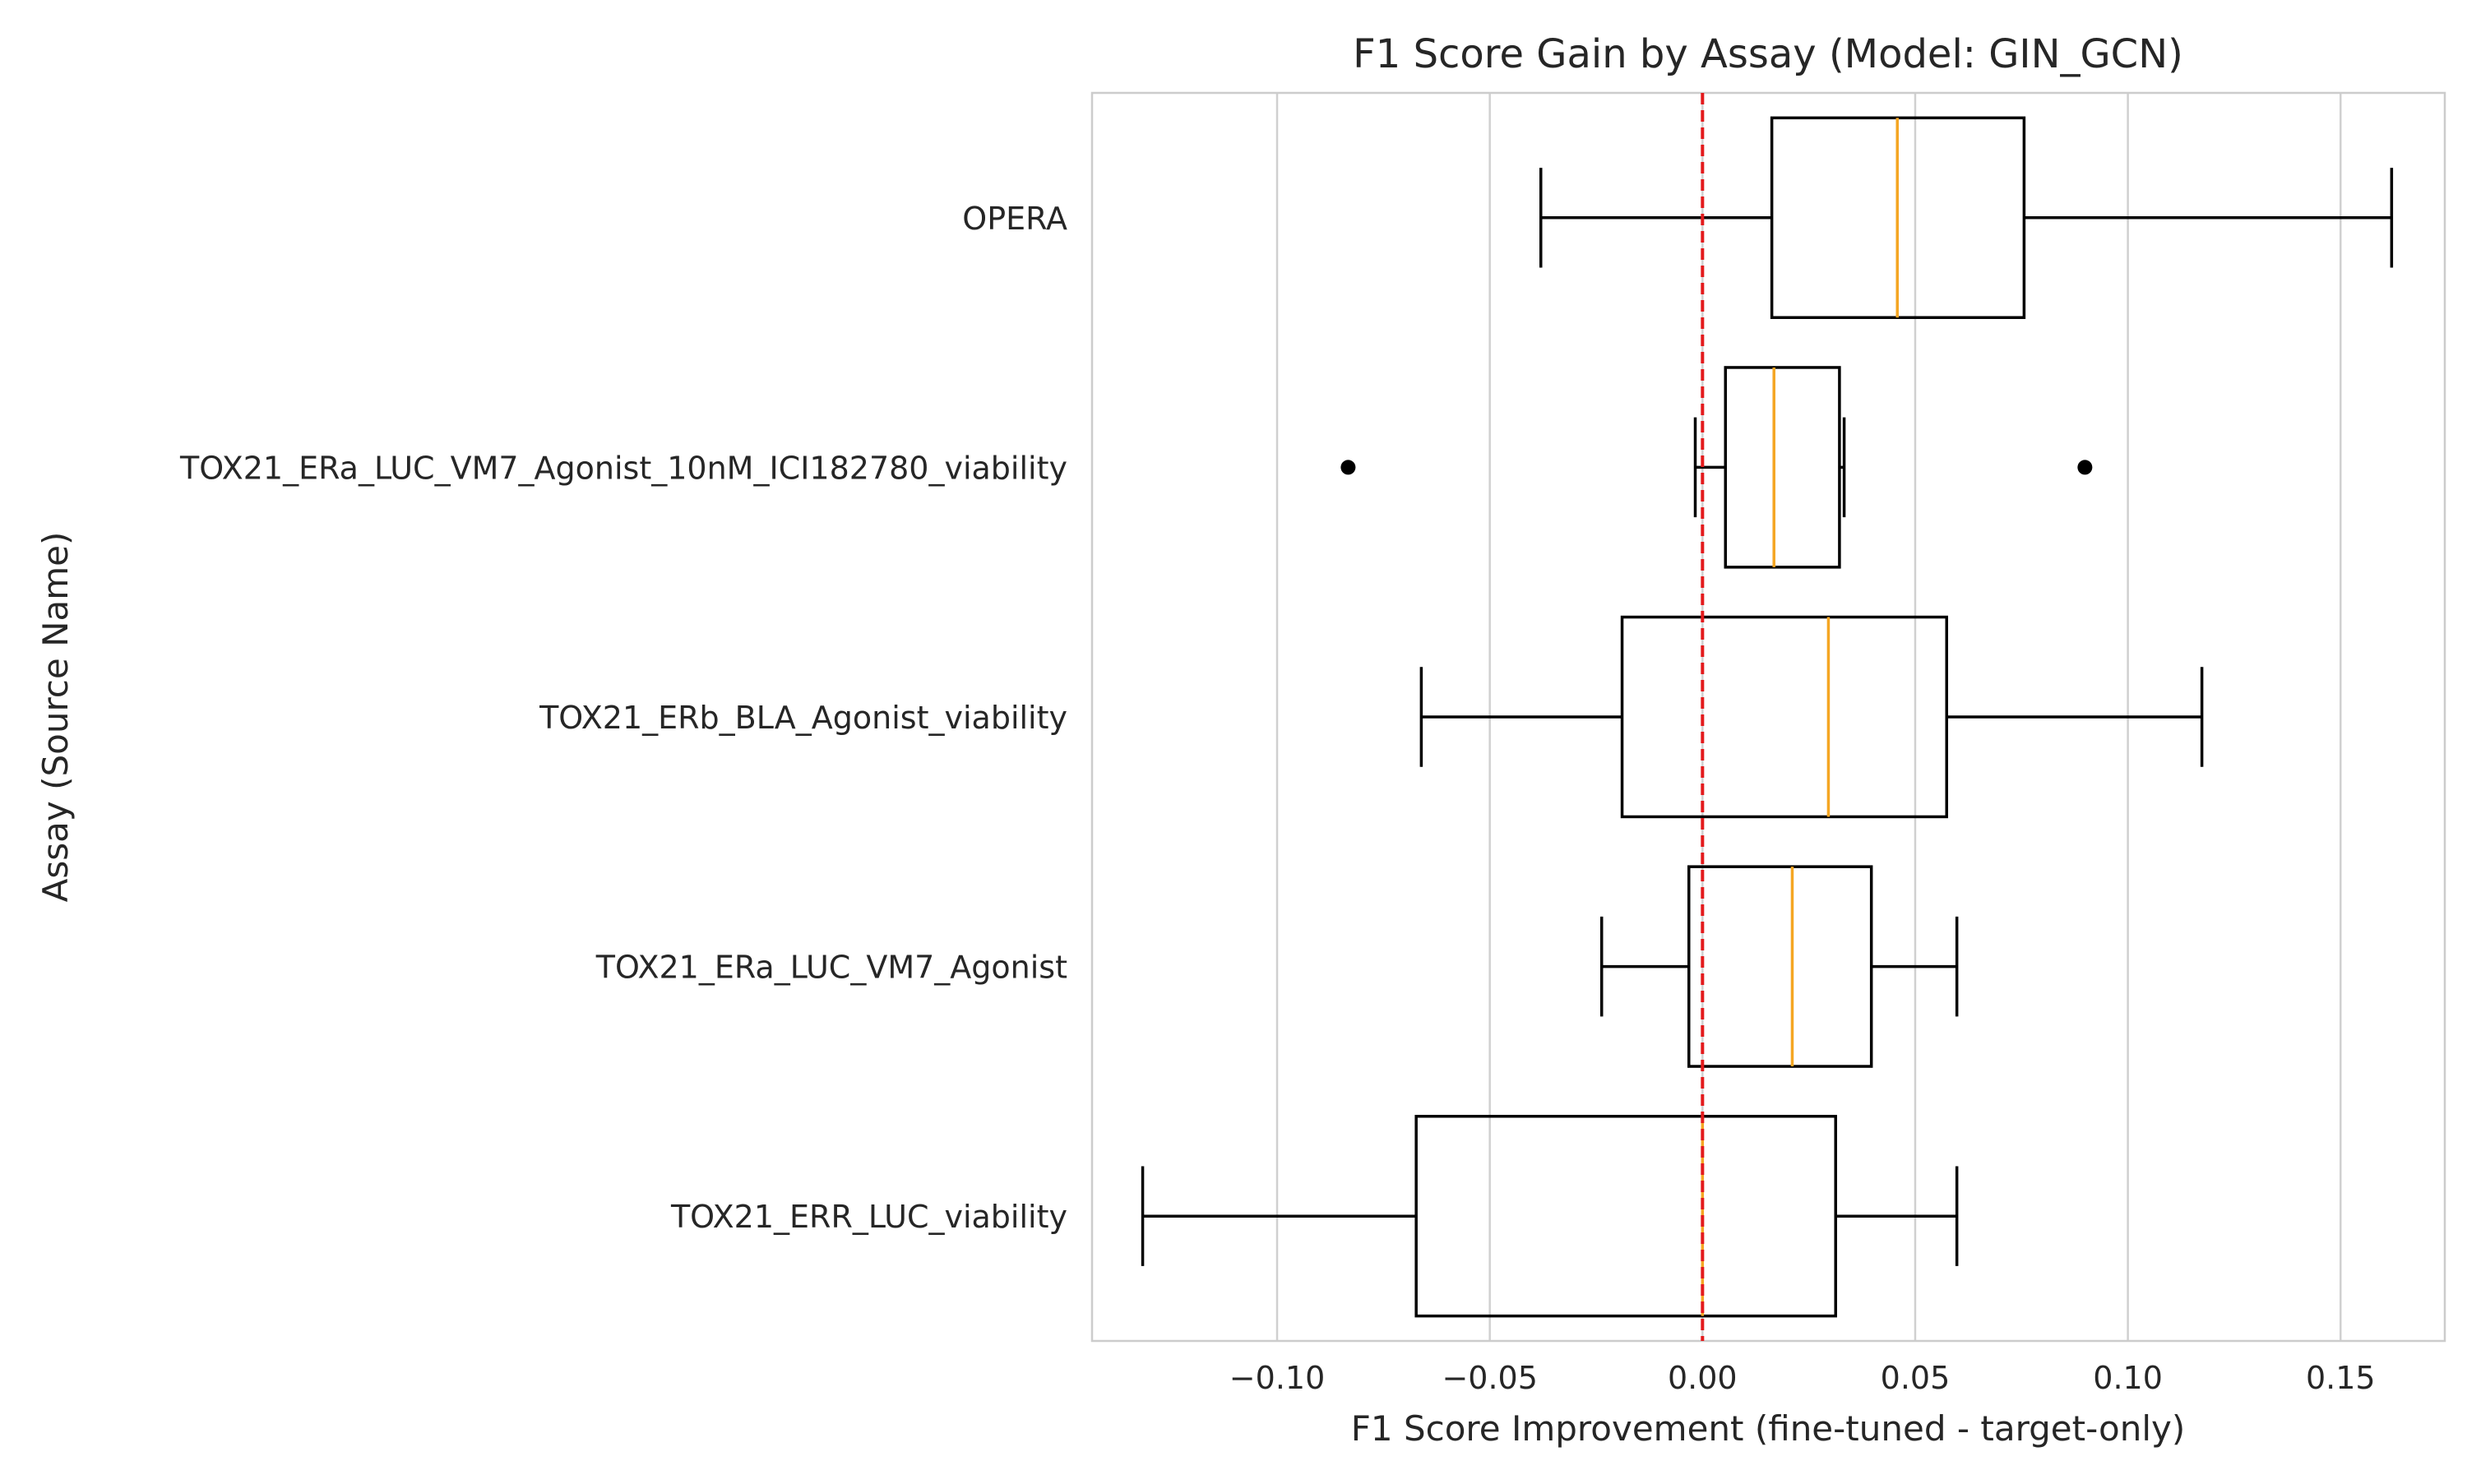 The height and width of the screenshot is (1484, 2467). What do you see at coordinates (1703, 1378) in the screenshot?
I see `x-tick-label: 0.00` at bounding box center [1703, 1378].